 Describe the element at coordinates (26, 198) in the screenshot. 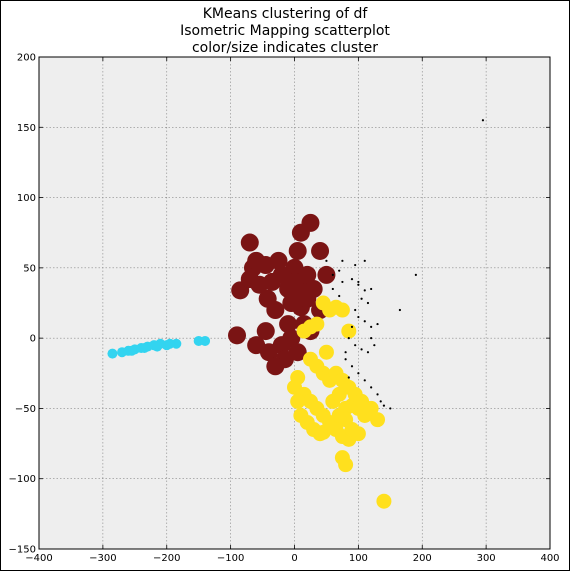

I see `y-tick-label: 100` at that location.